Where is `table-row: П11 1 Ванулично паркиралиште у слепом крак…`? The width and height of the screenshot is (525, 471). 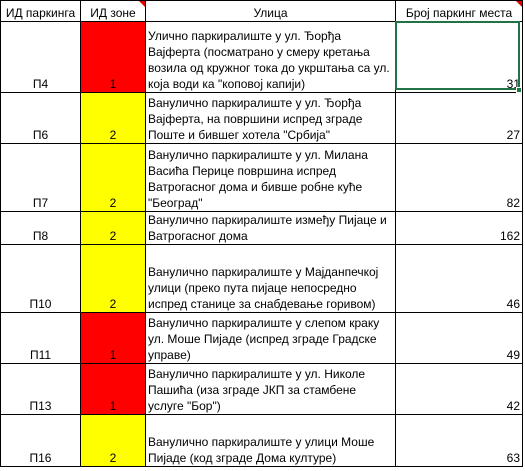 table-row: П11 1 Ванулично паркиралиште у слепом крак… is located at coordinates (261, 338).